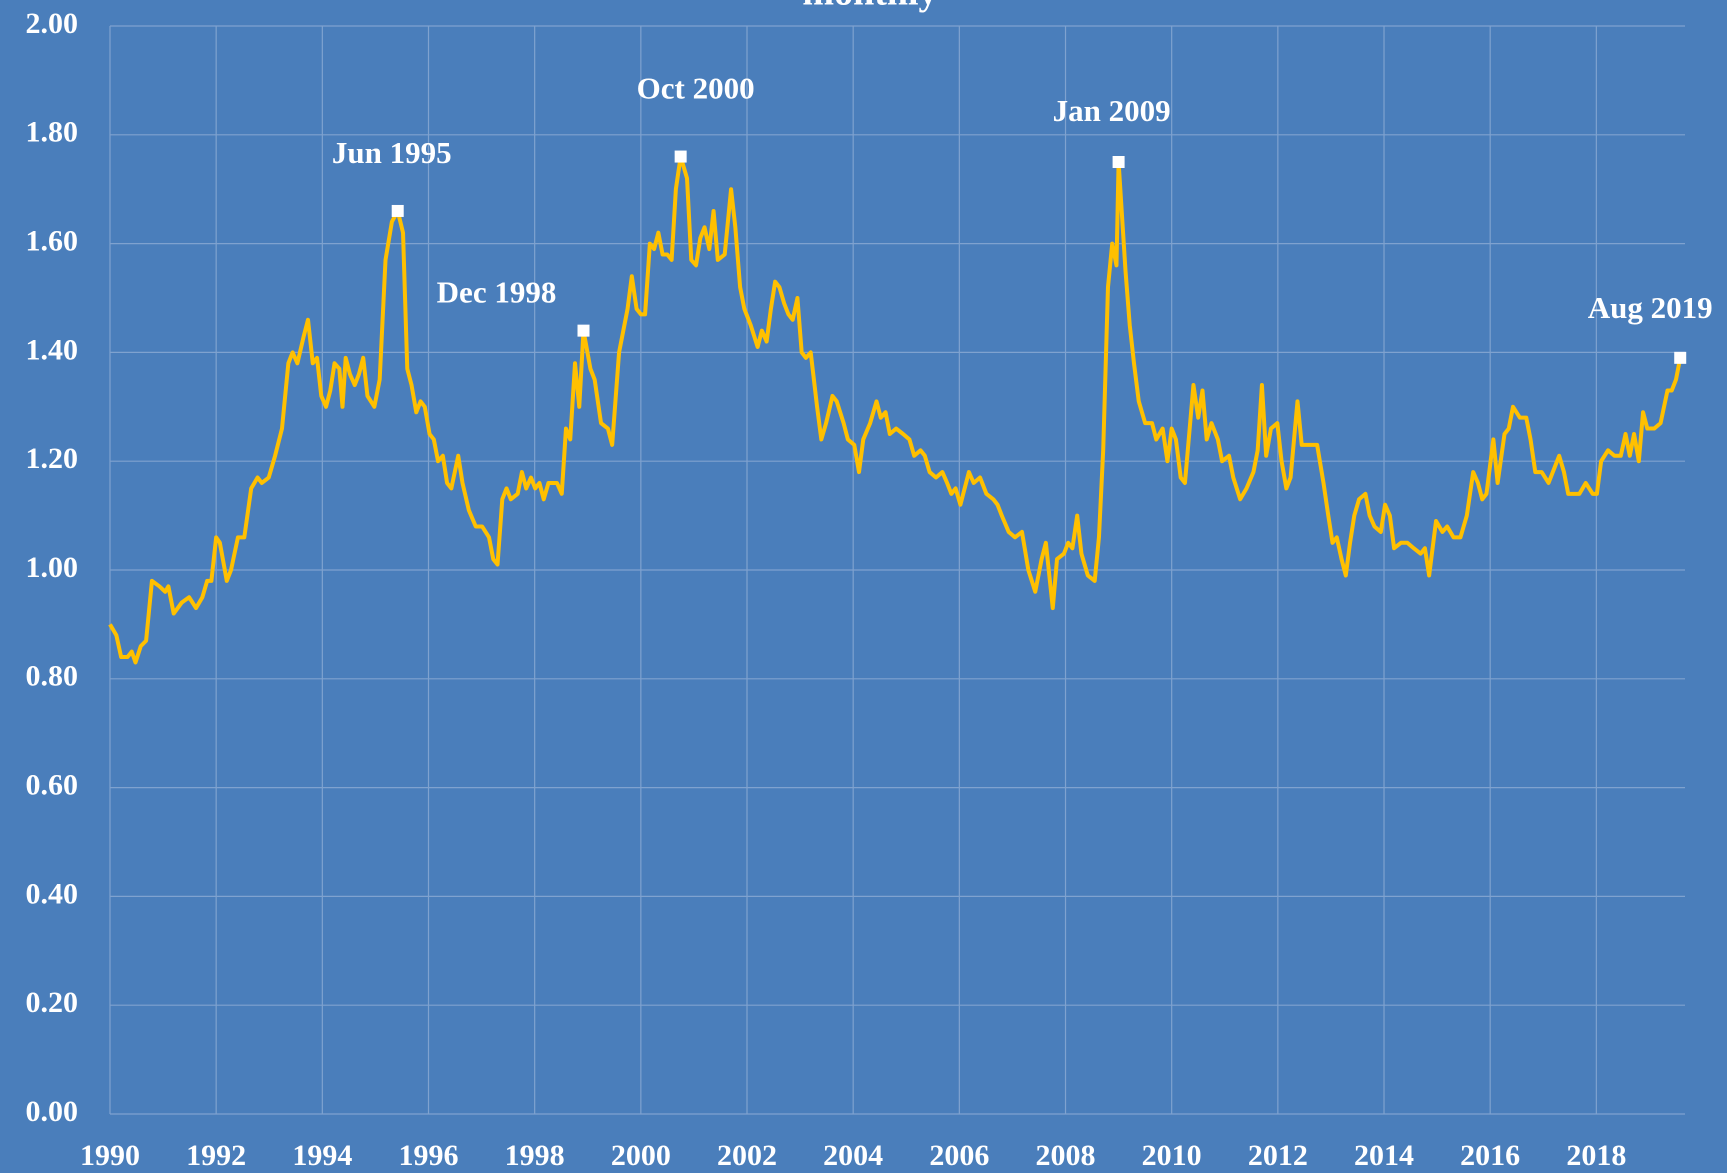 Image resolution: width=1727 pixels, height=1173 pixels. What do you see at coordinates (1650, 307) in the screenshot?
I see `annotation-label: Aug 2019` at bounding box center [1650, 307].